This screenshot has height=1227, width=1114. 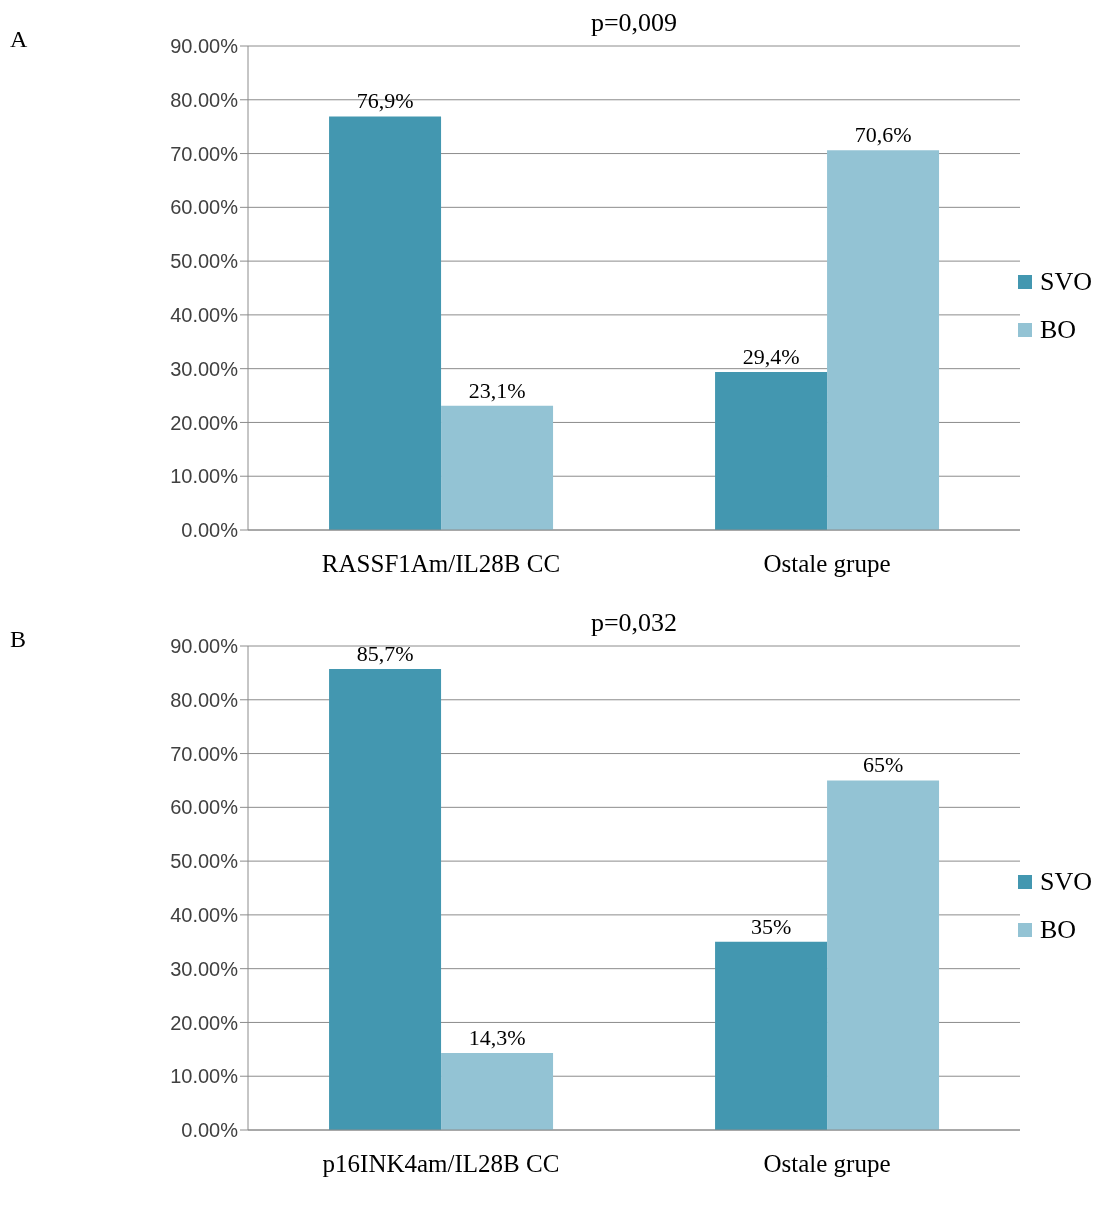 What do you see at coordinates (497, 1038) in the screenshot?
I see `data-label: 14,3%` at bounding box center [497, 1038].